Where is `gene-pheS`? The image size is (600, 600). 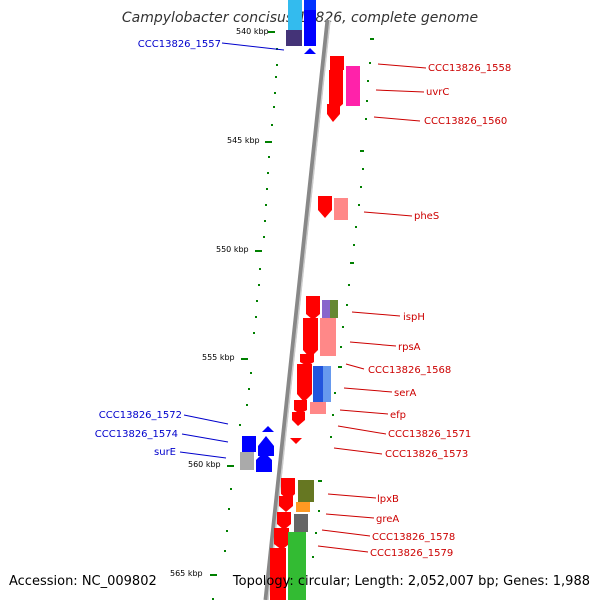 gene-pheS is located at coordinates (325, 207).